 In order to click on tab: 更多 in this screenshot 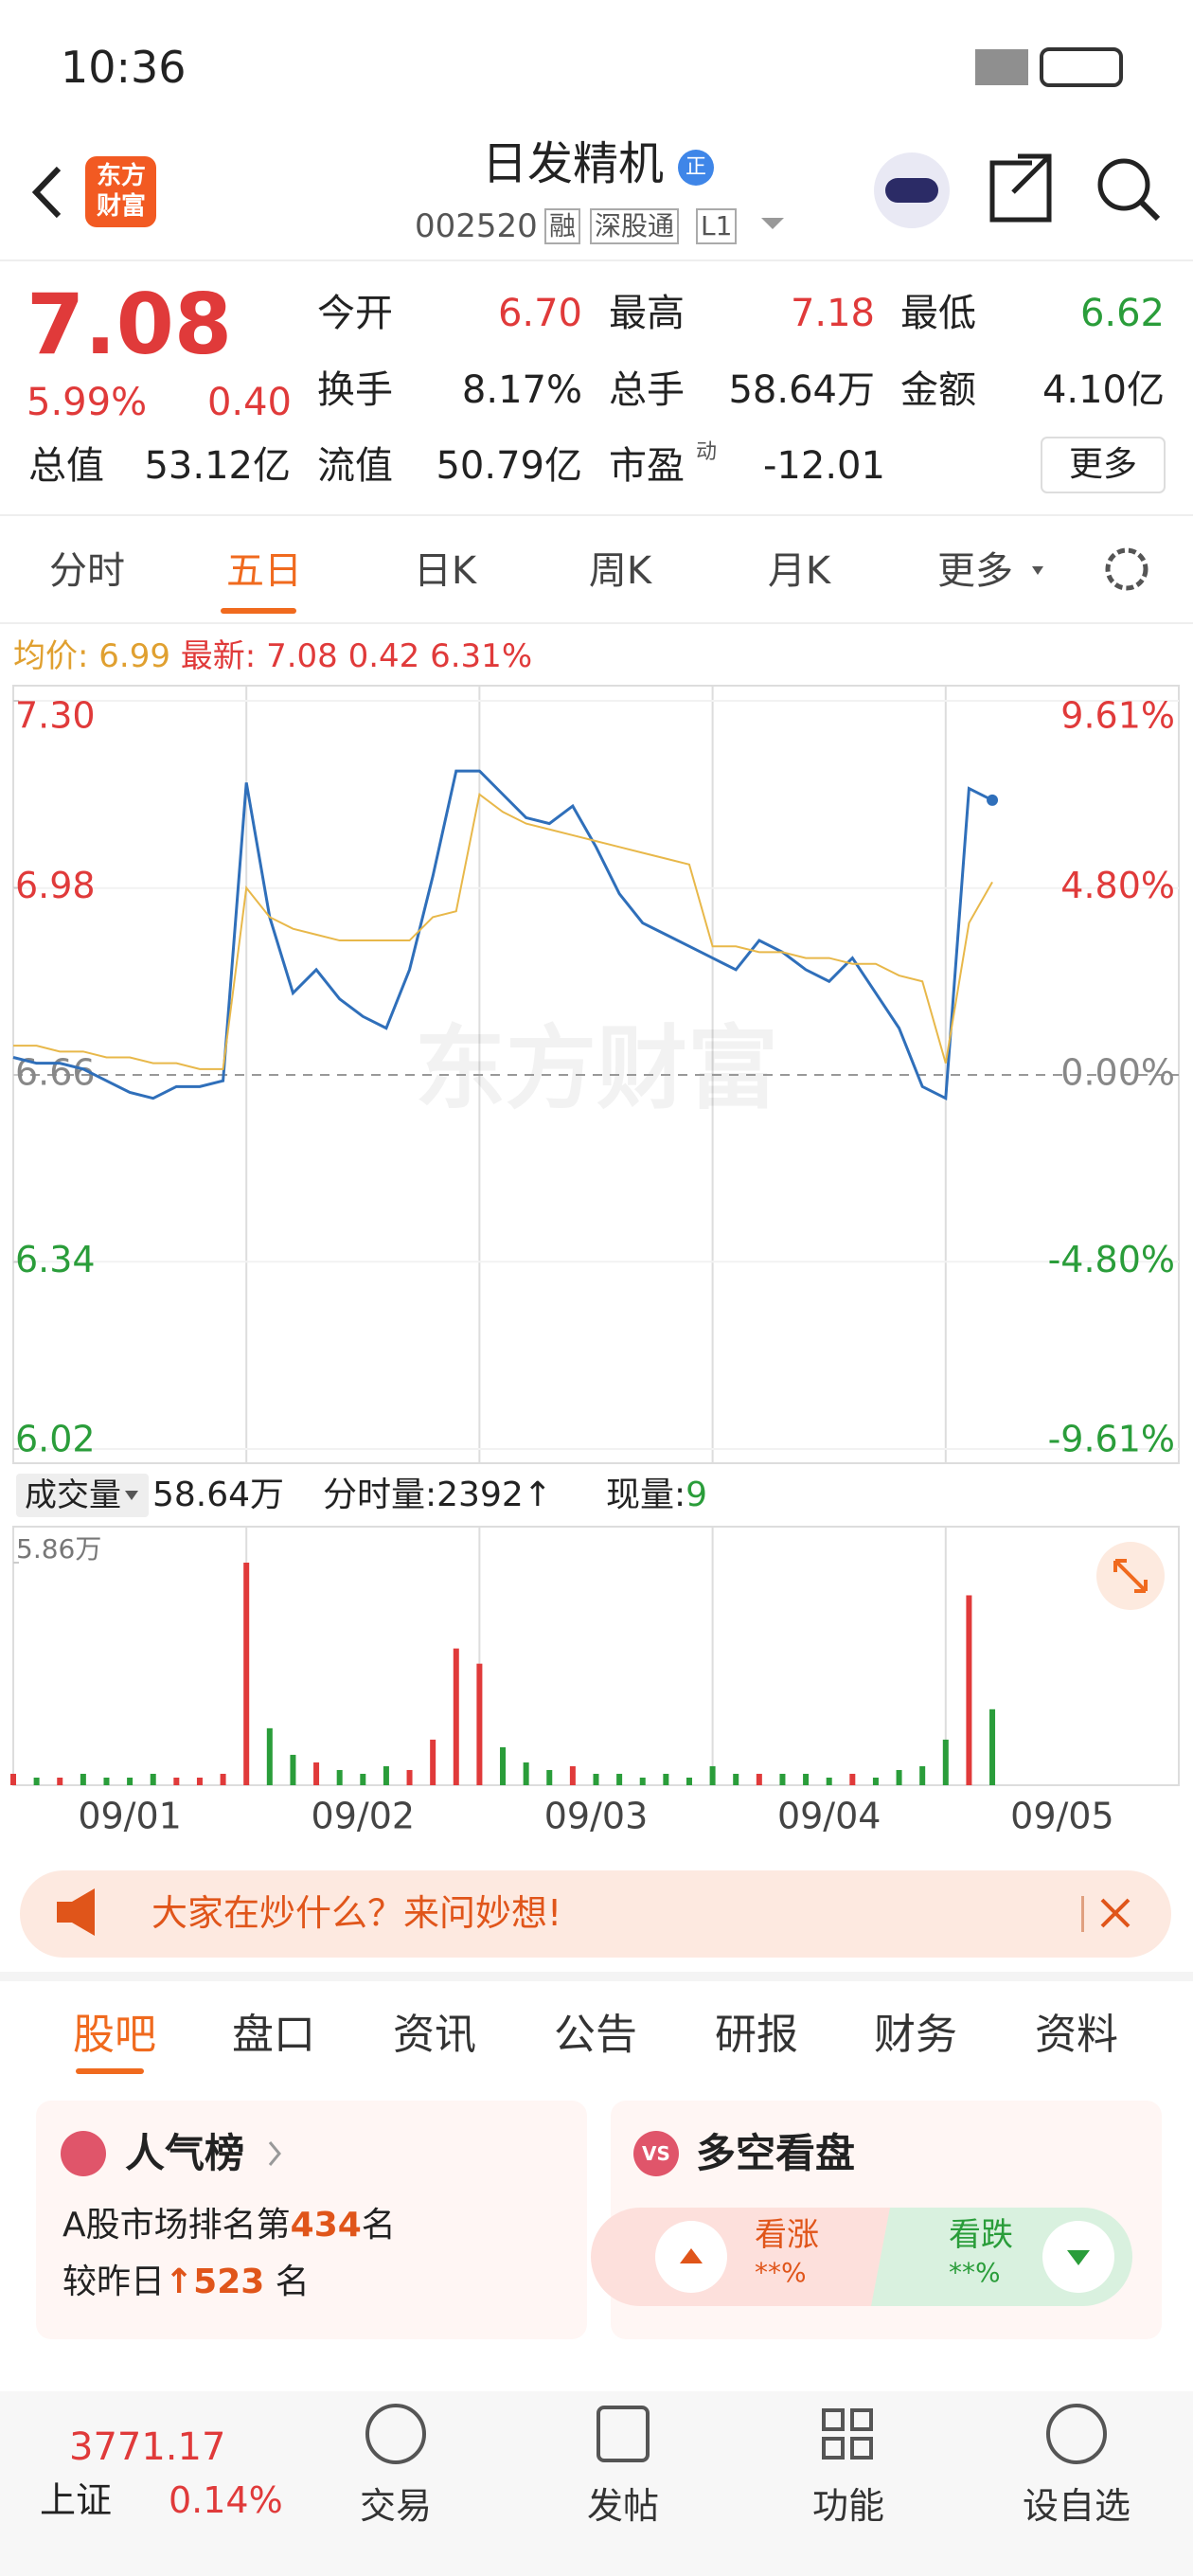, I will do `click(975, 571)`.